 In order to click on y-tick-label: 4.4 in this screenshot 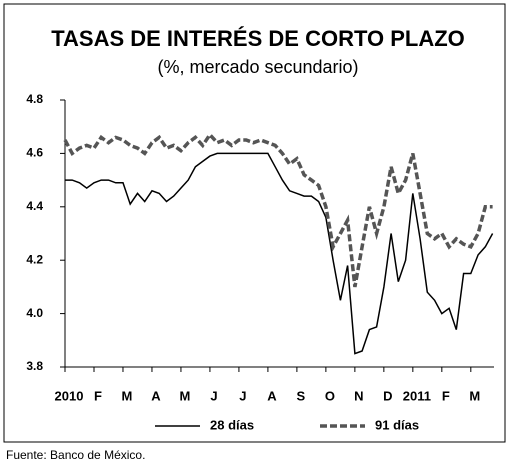, I will do `click(34, 206)`.